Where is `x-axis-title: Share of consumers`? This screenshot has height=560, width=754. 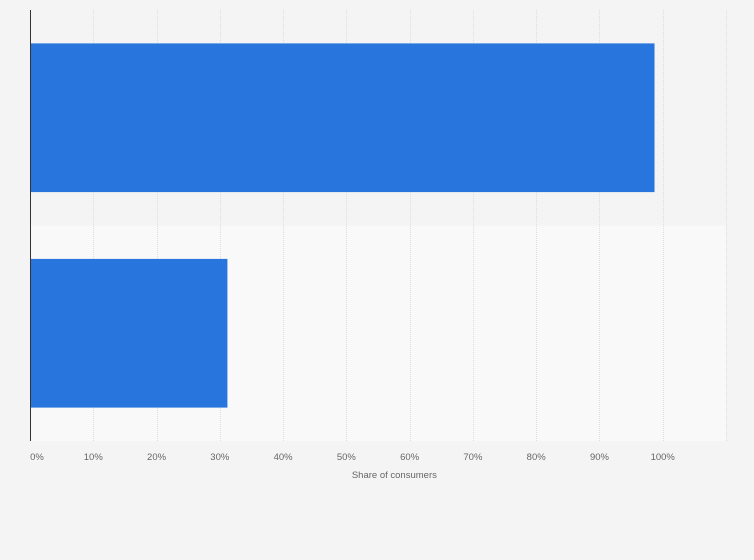
x-axis-title: Share of consumers is located at coordinates (394, 475).